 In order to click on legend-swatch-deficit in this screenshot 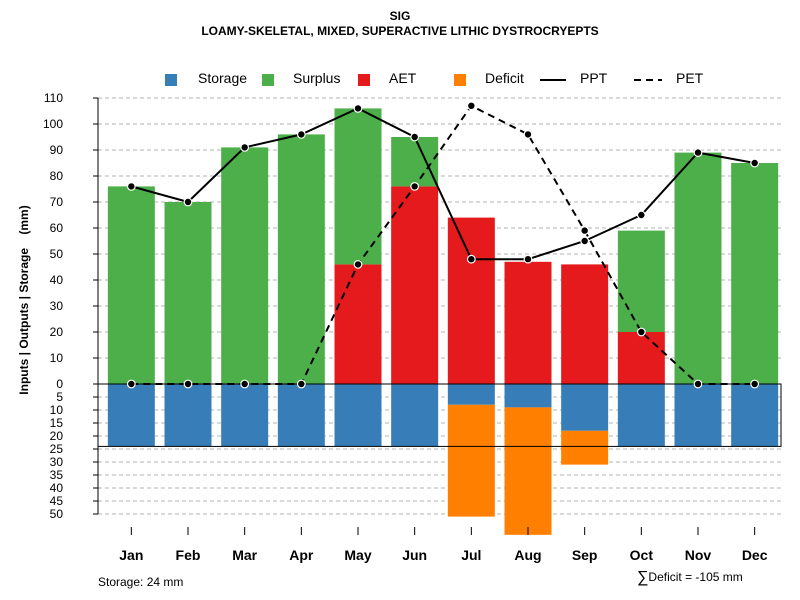, I will do `click(460, 80)`.